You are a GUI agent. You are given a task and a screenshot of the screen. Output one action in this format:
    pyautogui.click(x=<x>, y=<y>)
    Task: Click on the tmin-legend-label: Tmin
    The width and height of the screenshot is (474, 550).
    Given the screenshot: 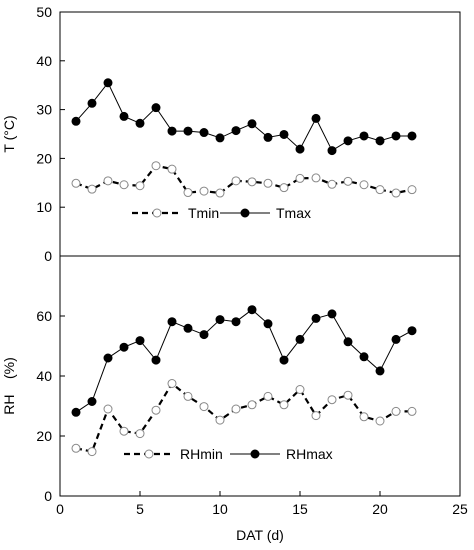 What is the action you would take?
    pyautogui.click(x=203, y=213)
    